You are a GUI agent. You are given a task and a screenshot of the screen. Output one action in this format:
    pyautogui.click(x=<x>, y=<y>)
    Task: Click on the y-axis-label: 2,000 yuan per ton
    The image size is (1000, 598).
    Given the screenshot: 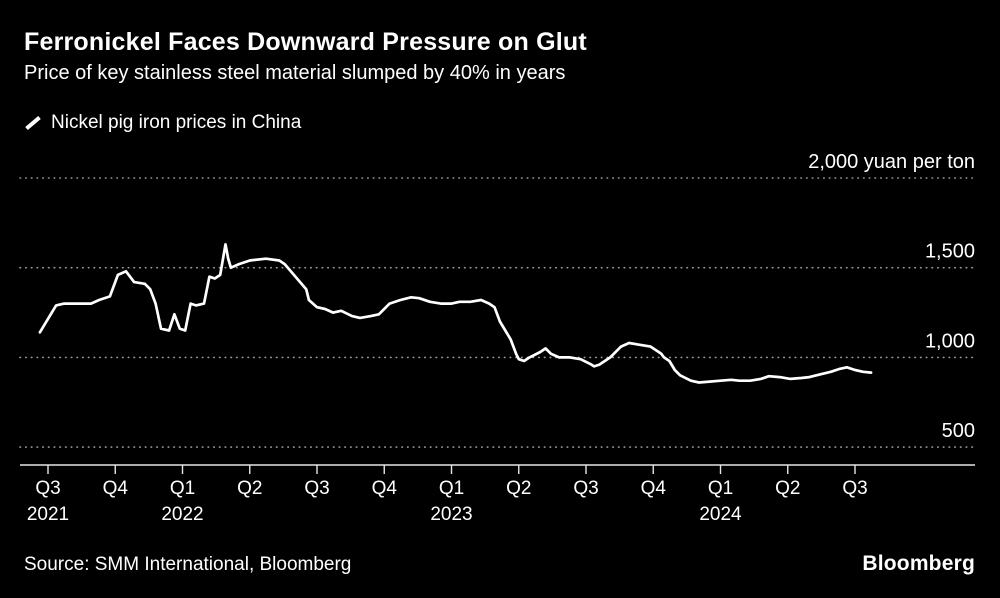 What is the action you would take?
    pyautogui.click(x=891, y=162)
    